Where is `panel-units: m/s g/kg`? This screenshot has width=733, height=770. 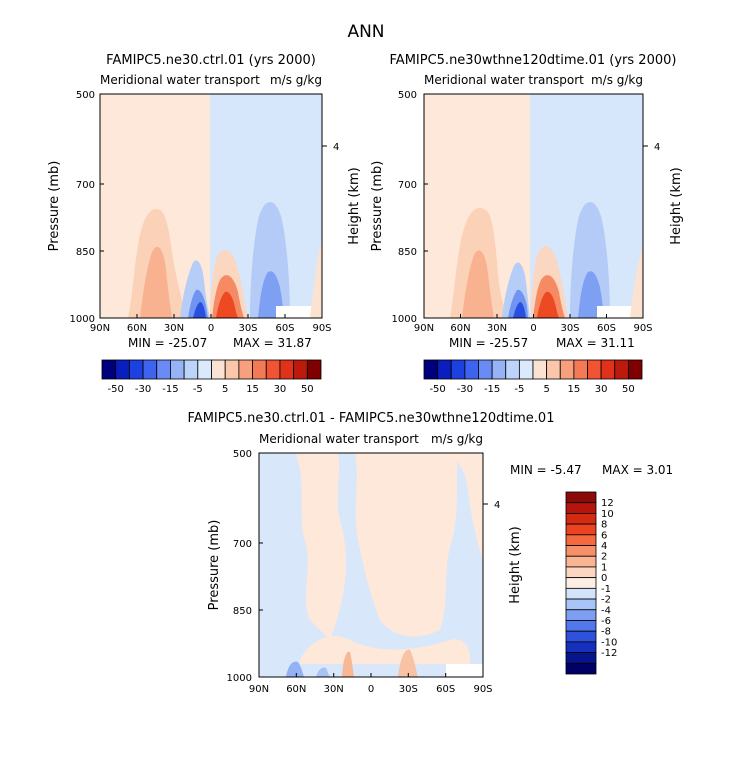
panel-units: m/s g/kg is located at coordinates (296, 80).